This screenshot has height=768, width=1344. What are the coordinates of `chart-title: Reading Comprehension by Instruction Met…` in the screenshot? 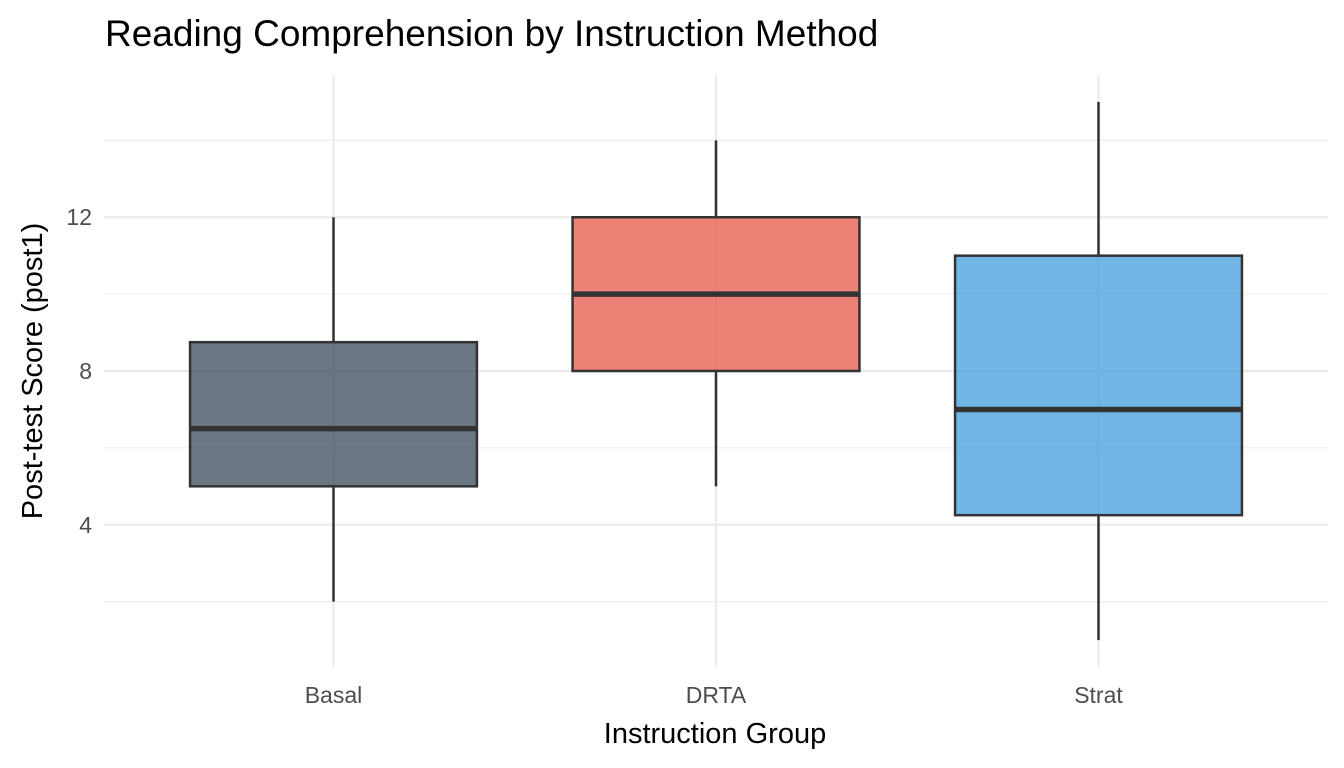 It's located at (491, 33).